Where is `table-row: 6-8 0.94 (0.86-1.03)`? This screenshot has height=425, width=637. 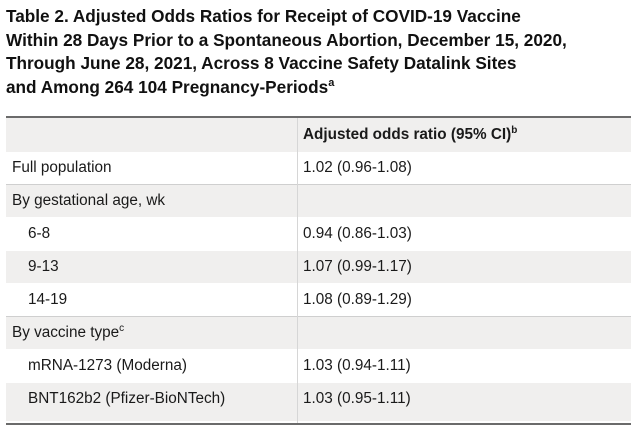
table-row: 6-8 0.94 (0.86-1.03) is located at coordinates (318, 234).